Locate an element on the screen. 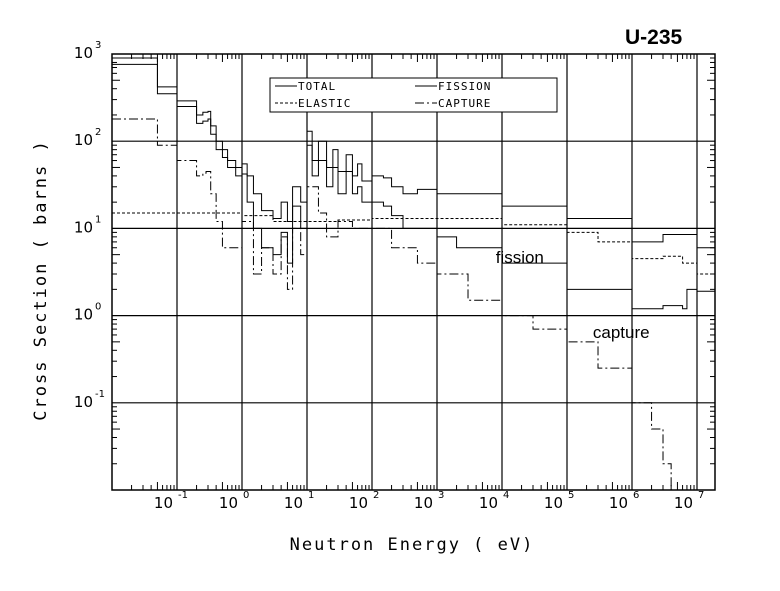  y-tick-exponent: 0 is located at coordinates (98, 307).